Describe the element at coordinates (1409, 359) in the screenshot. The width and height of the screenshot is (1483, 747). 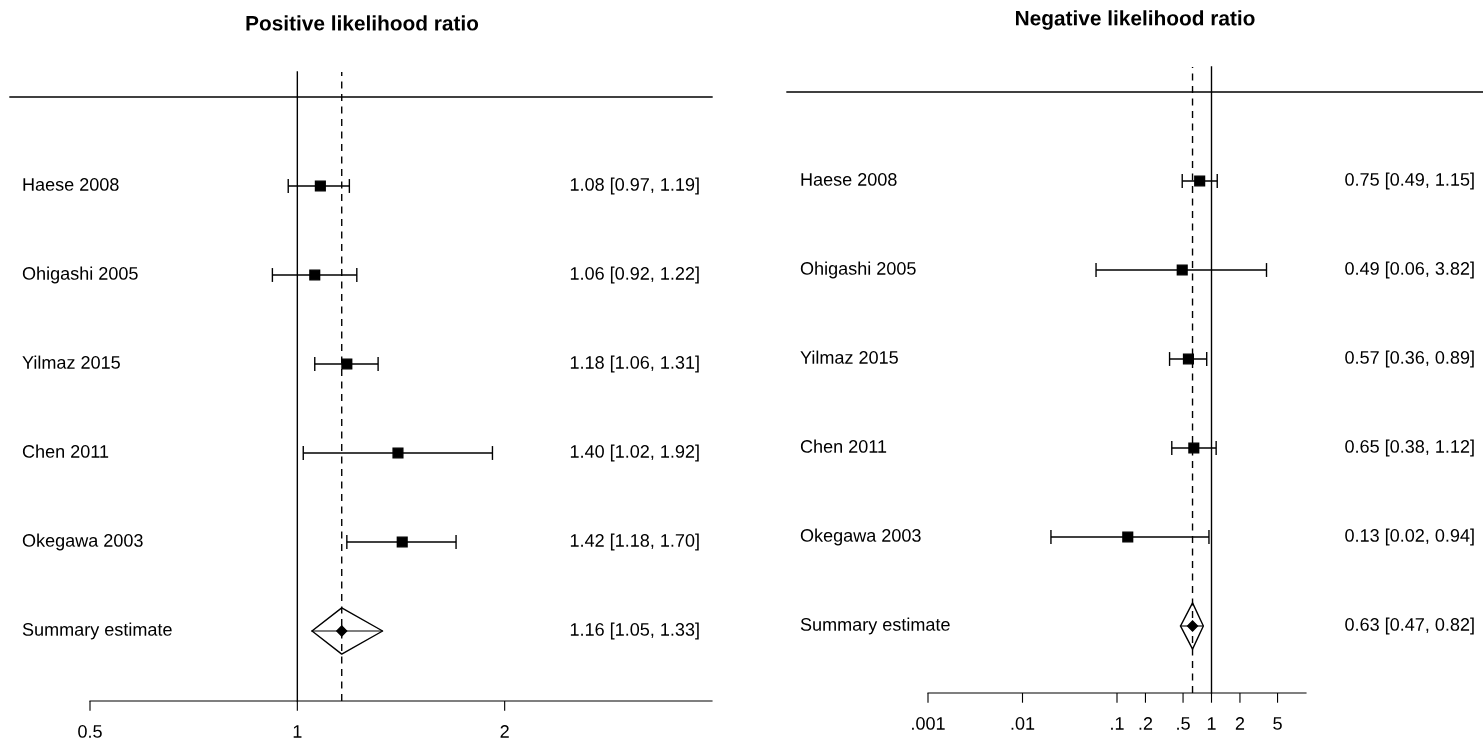
I see `text: 0.57 [0.36, 0.89]` at that location.